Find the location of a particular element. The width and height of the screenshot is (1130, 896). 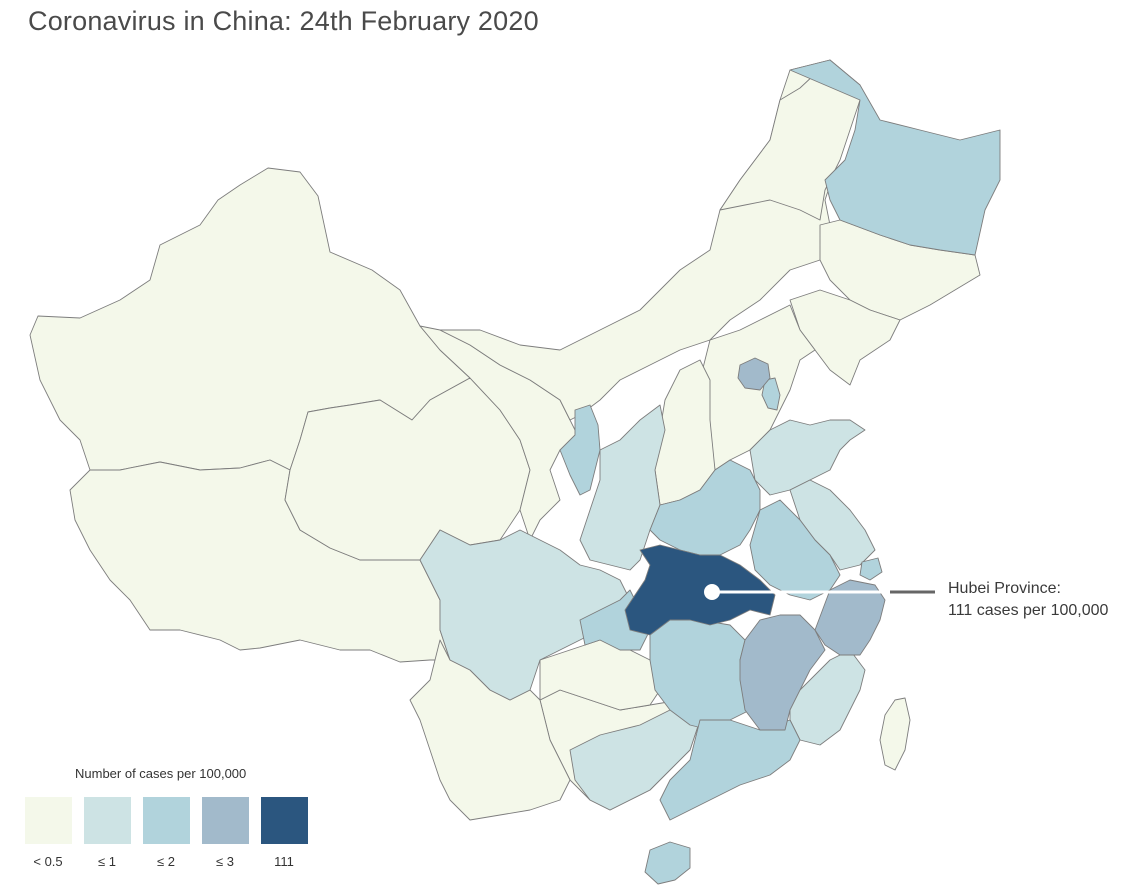

region-zhejiang is located at coordinates (850, 617).